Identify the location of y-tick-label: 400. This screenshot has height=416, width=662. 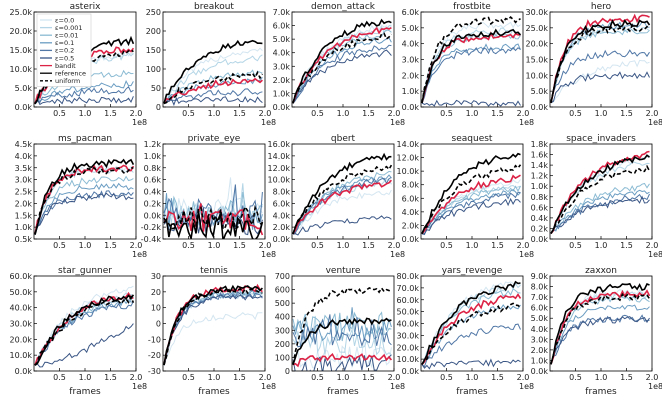
(282, 317).